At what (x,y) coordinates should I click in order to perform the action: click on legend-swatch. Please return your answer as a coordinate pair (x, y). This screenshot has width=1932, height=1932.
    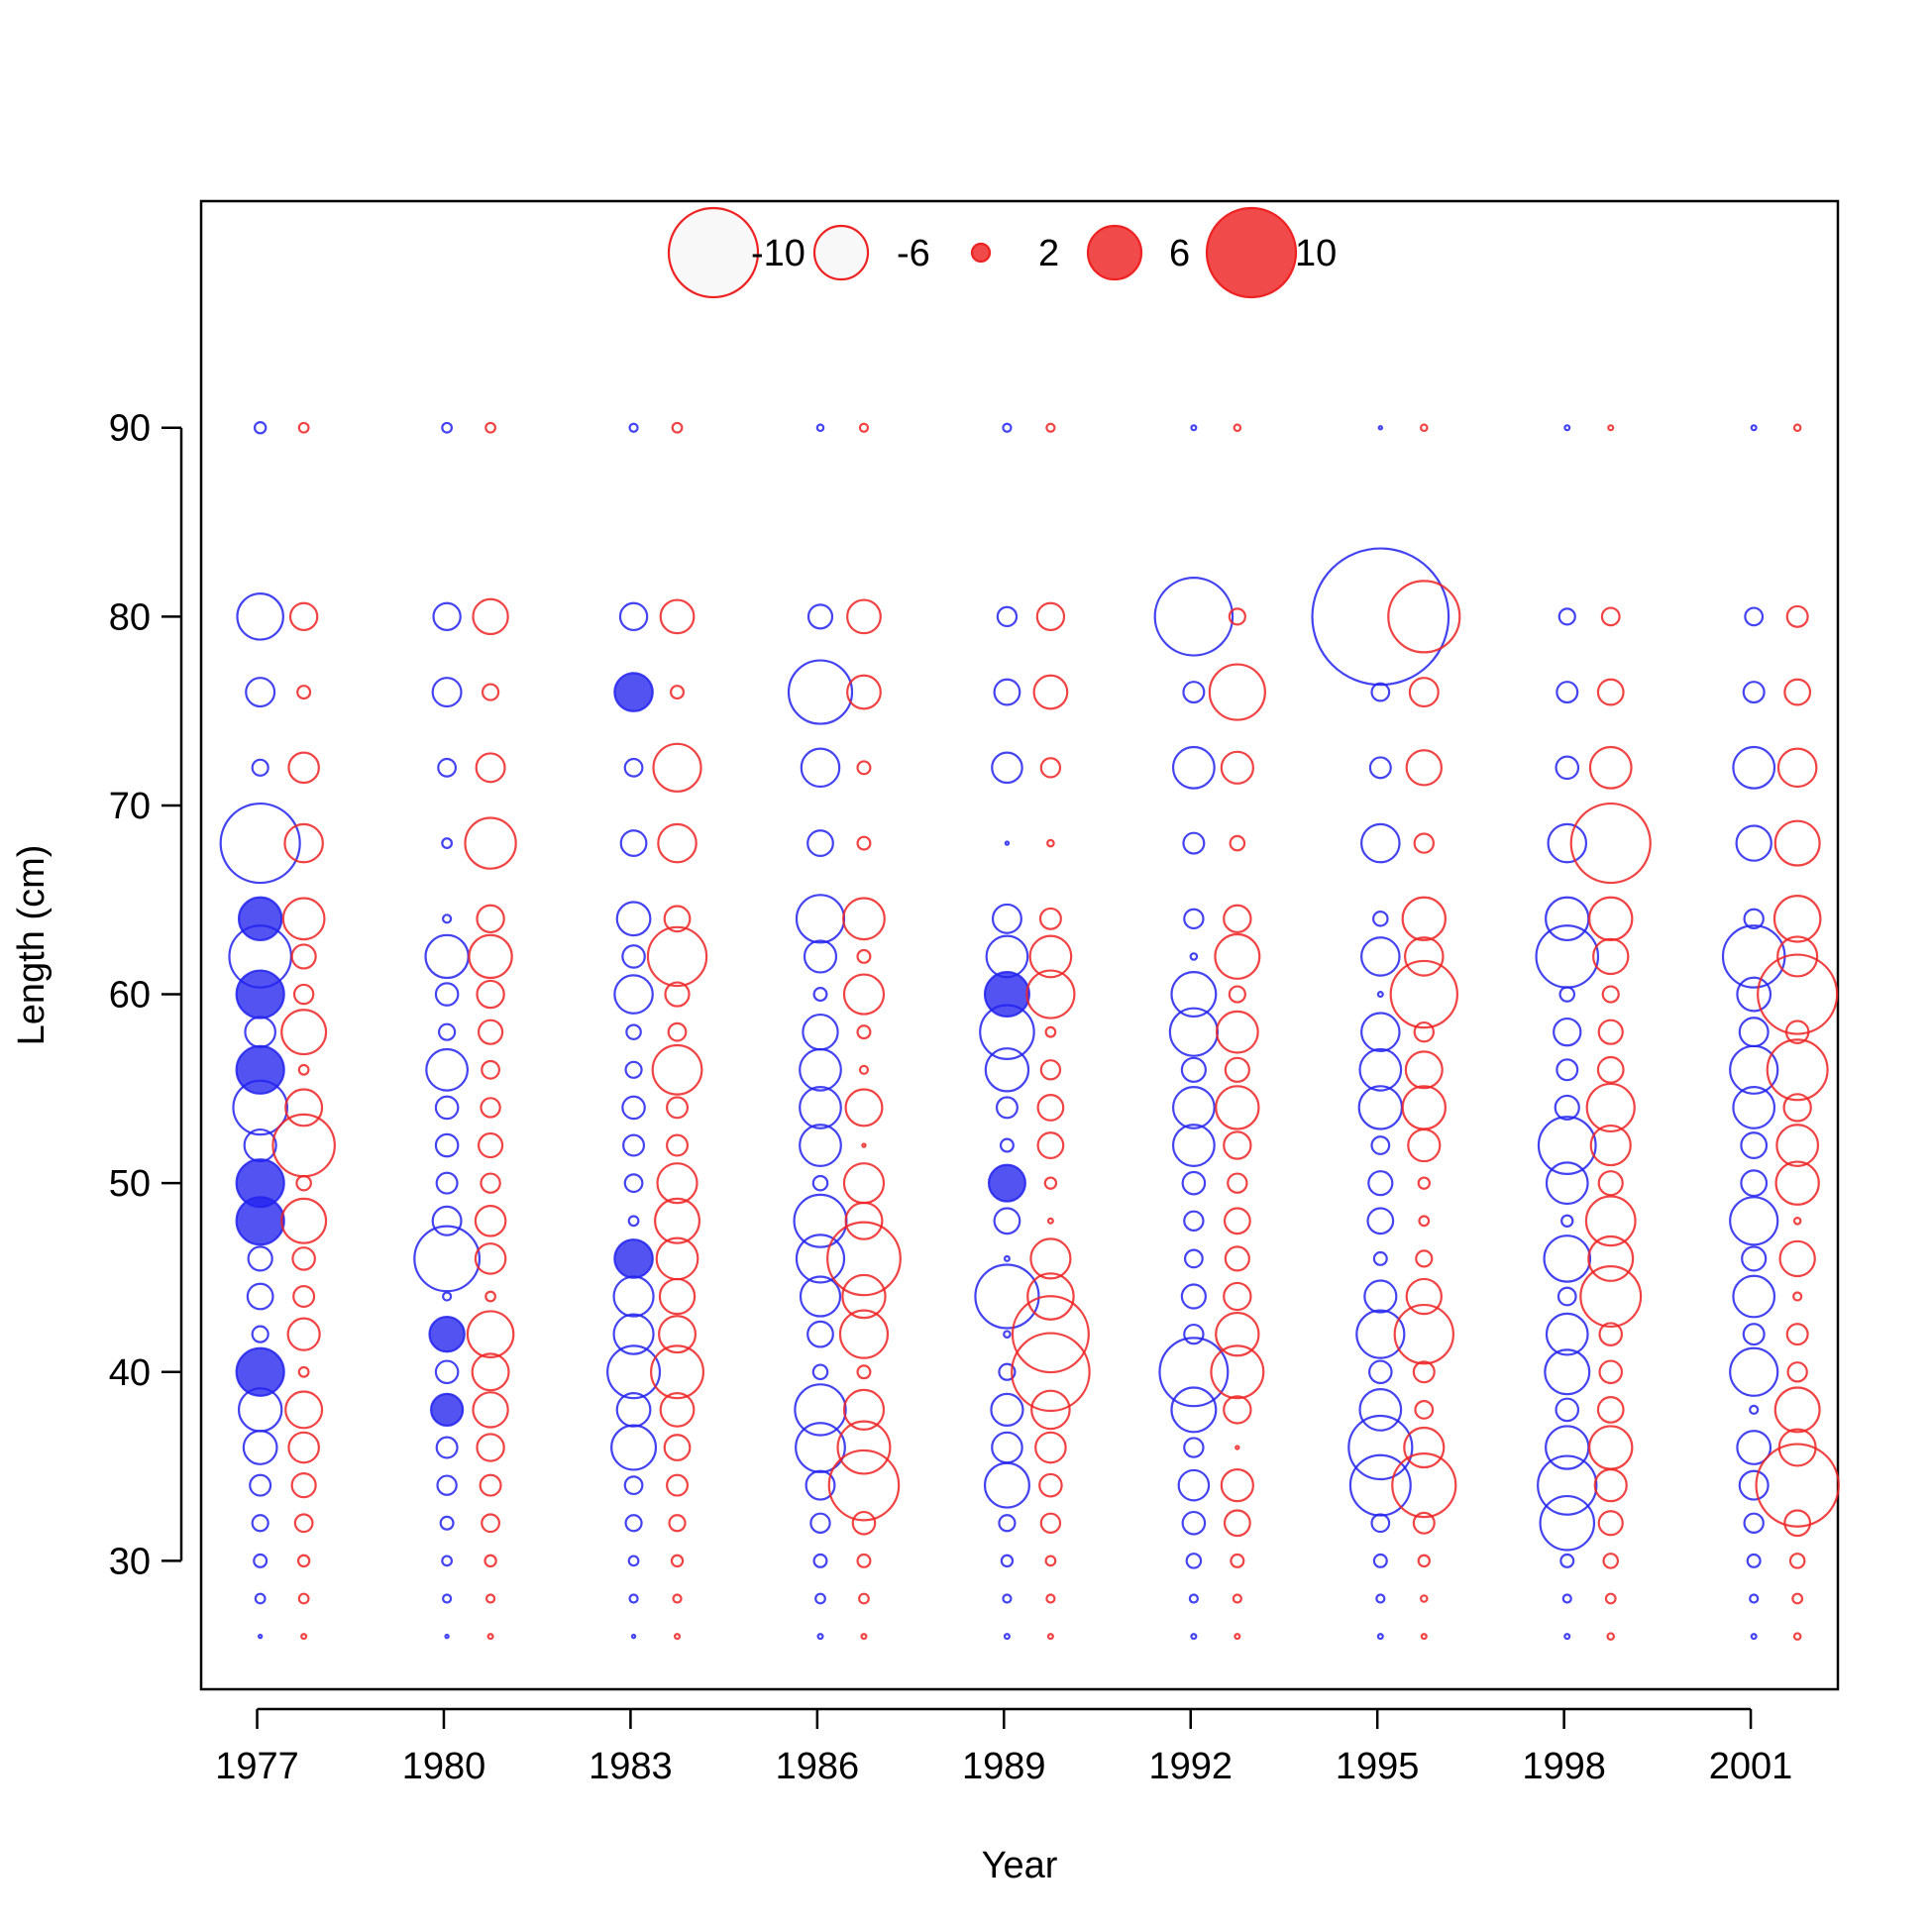
    Looking at the image, I should click on (1114, 252).